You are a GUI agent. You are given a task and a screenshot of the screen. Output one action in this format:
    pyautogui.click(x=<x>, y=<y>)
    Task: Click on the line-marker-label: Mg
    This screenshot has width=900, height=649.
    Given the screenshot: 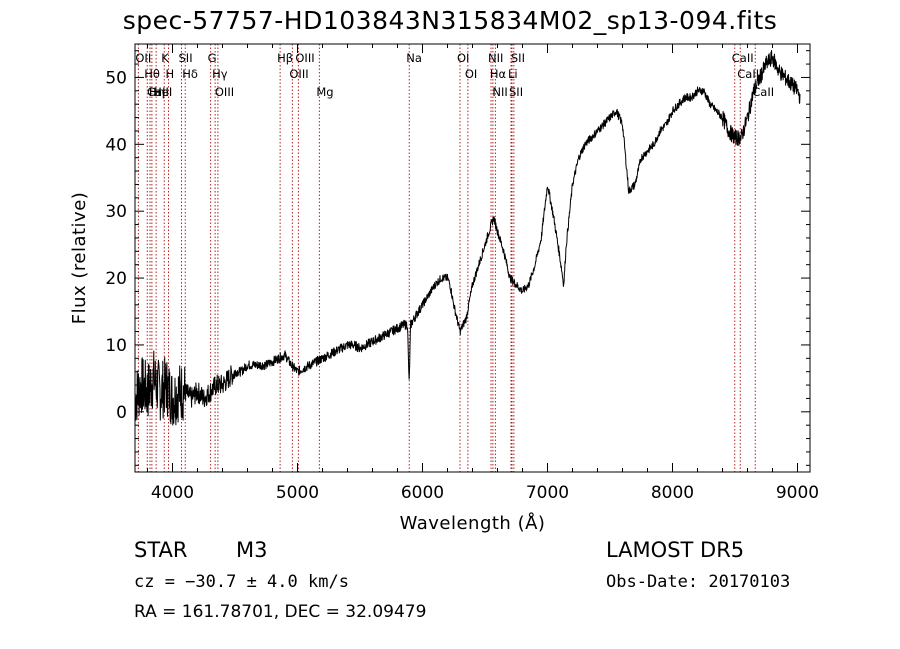 What is the action you would take?
    pyautogui.click(x=324, y=92)
    